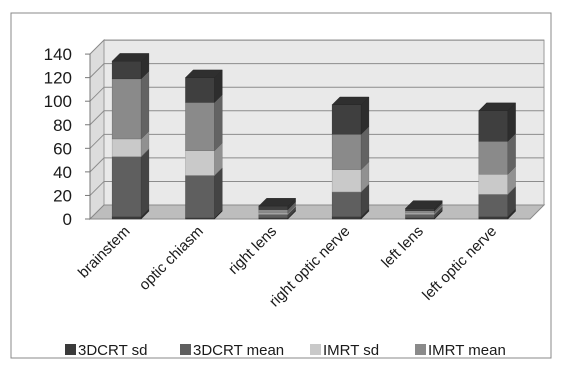 The width and height of the screenshot is (561, 372). I want to click on legend-label: 3DCRT mean, so click(238, 350).